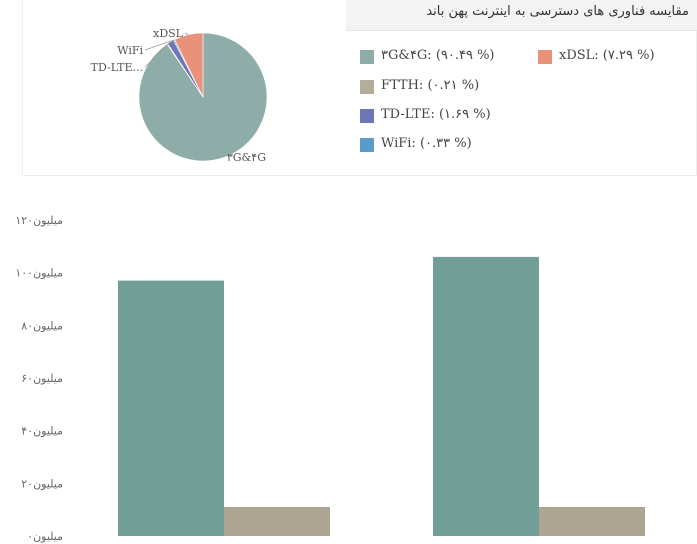  What do you see at coordinates (426, 143) in the screenshot?
I see `legend-label: WiFi: (۰.۳۳ %)` at bounding box center [426, 143].